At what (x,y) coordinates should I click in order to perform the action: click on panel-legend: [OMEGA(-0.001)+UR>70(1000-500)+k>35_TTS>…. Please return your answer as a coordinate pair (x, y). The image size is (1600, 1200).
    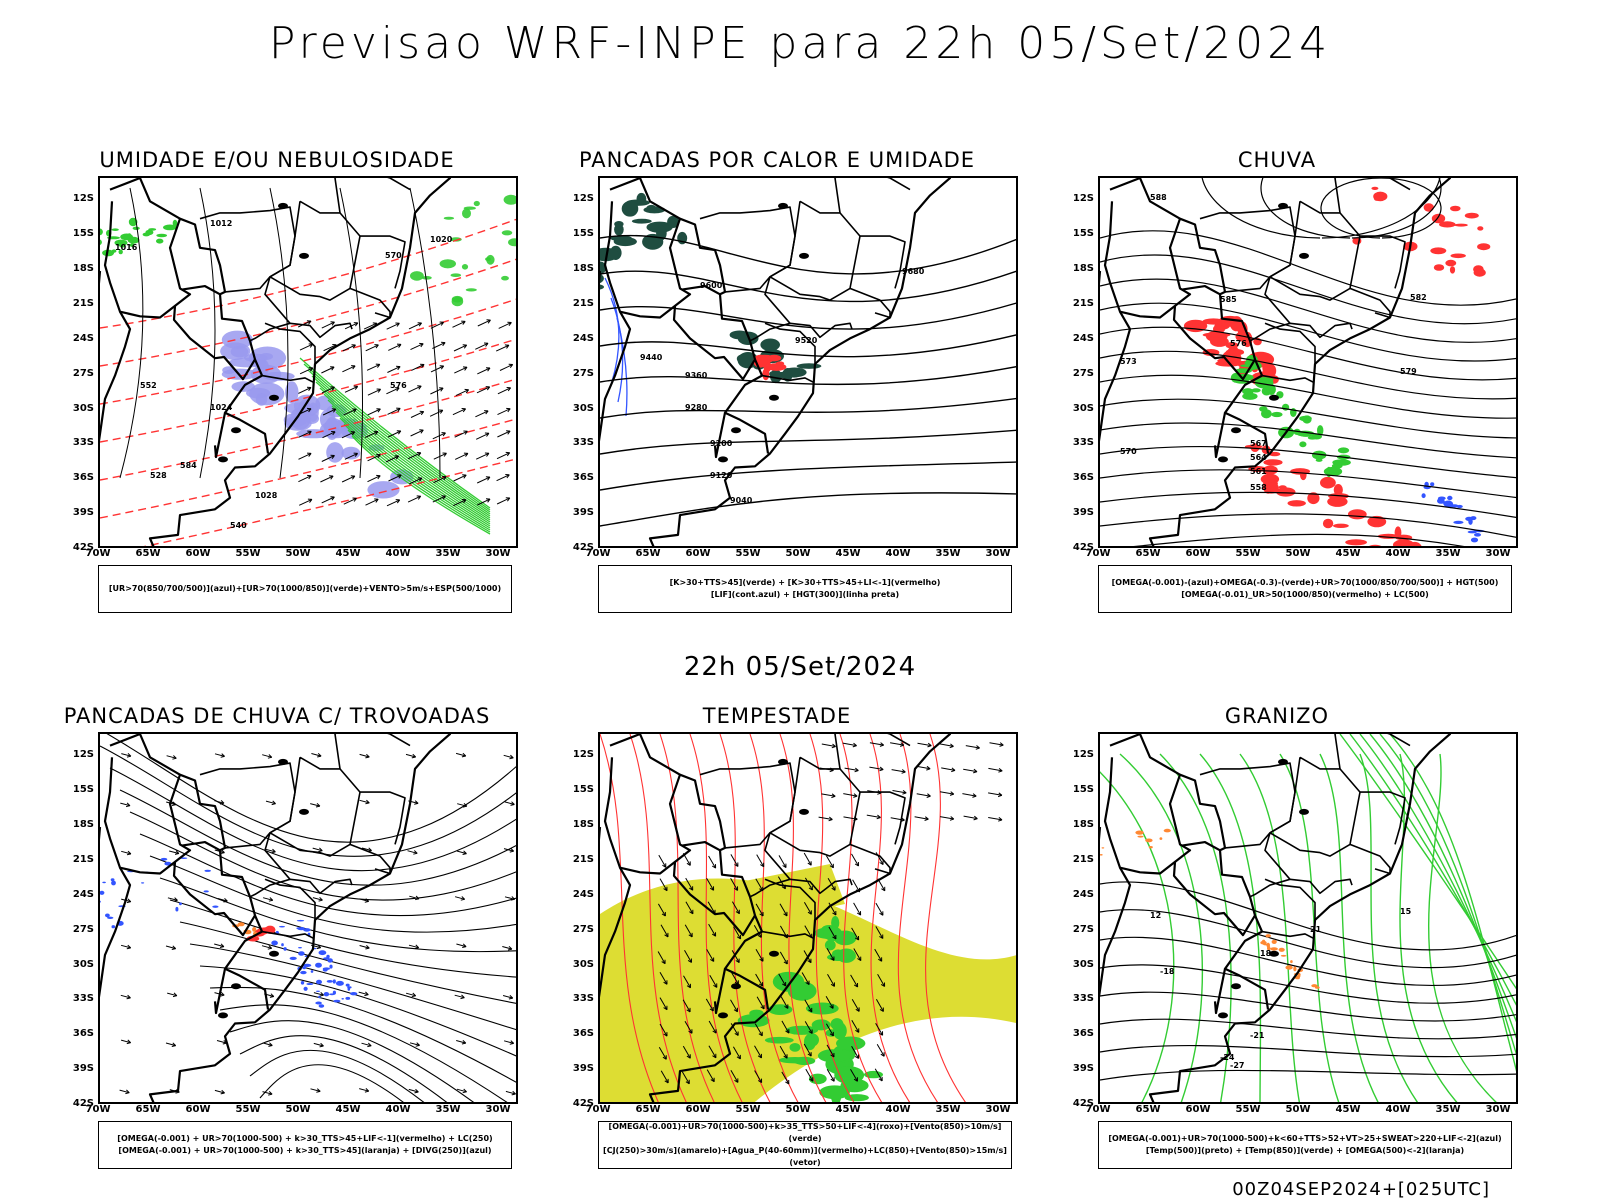
    Looking at the image, I should click on (805, 1145).